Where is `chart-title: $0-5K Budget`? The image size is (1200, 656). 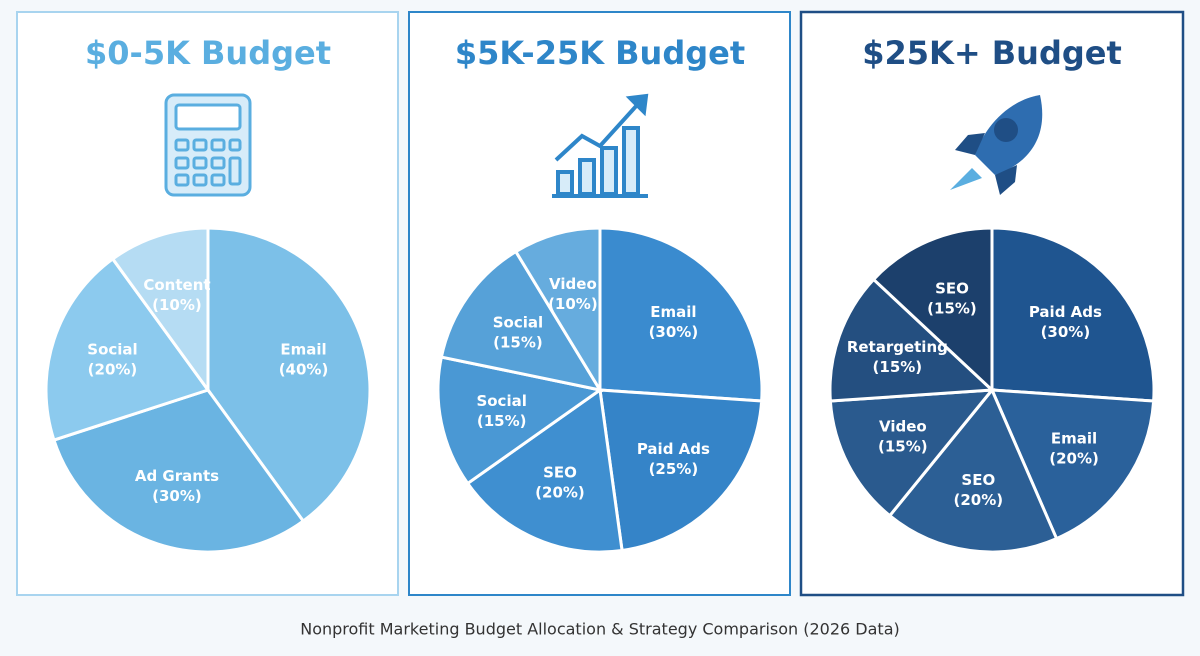
chart-title: $0-5K Budget is located at coordinates (208, 53).